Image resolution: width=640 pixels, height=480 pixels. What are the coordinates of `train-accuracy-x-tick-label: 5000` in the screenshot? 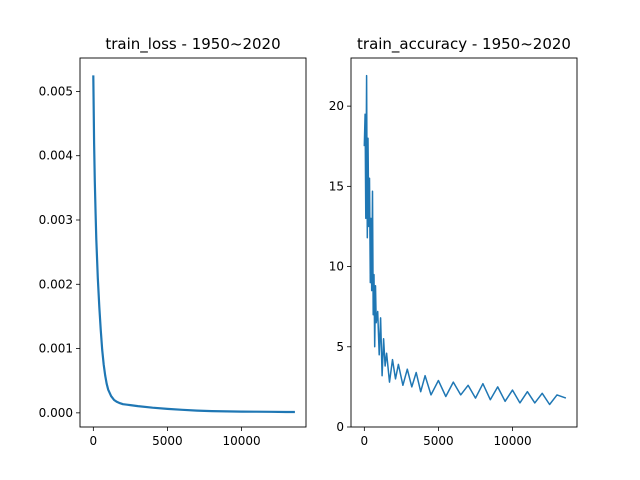 It's located at (438, 441).